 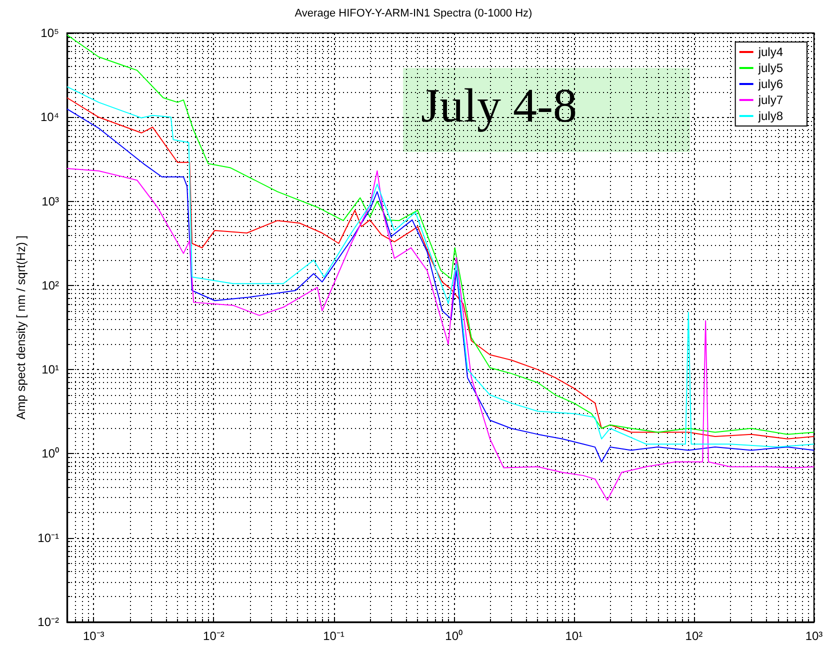 What do you see at coordinates (51, 285) in the screenshot?
I see `y-tick-label: 10²` at bounding box center [51, 285].